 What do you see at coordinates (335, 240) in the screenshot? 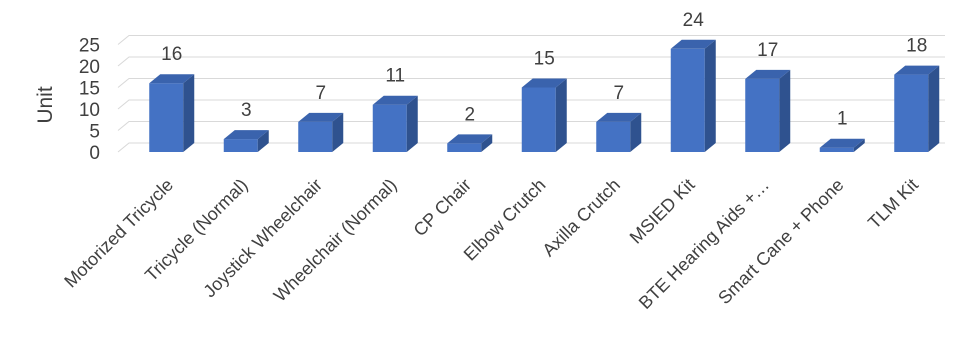
I see `category-label: Wheelchair (Normal)` at bounding box center [335, 240].